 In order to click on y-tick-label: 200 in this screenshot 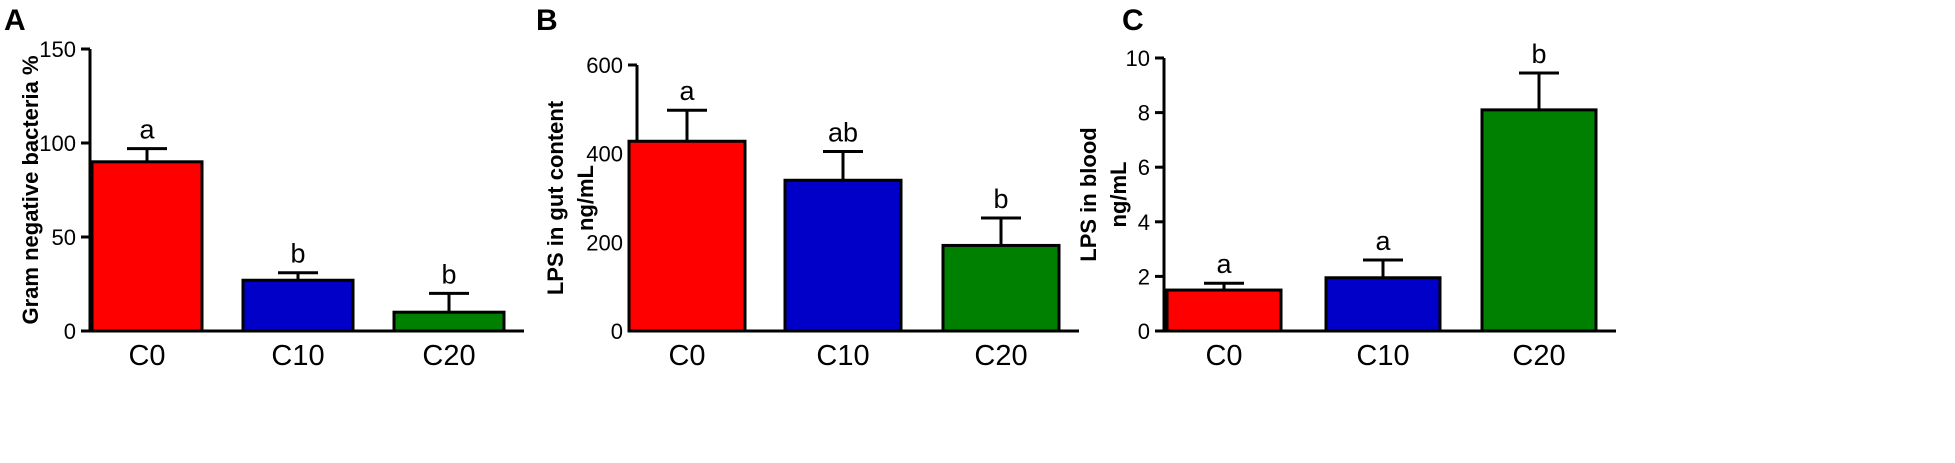, I will do `click(604, 242)`.